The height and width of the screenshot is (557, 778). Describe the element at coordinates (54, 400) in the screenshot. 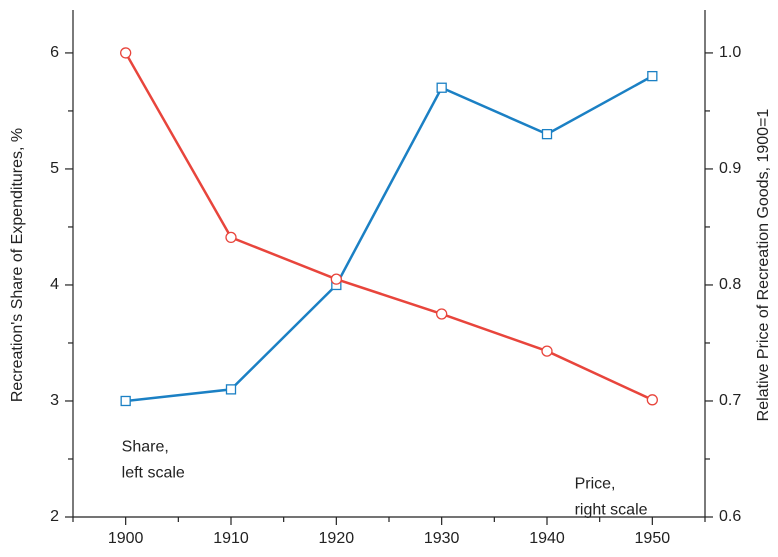

I see `y-tick-label: 3` at that location.